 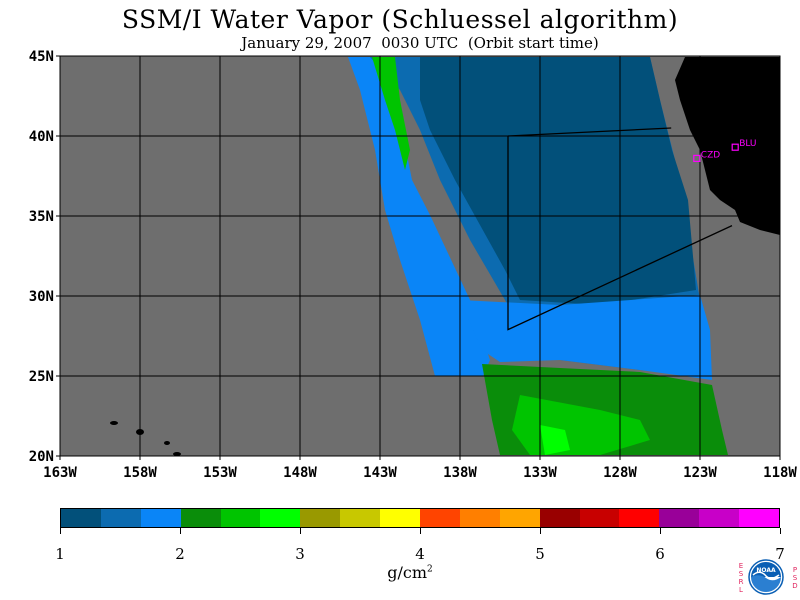 What do you see at coordinates (400, 19) in the screenshot?
I see `map-title: SSM/I Water Vapor (Schluessel algorithm)` at bounding box center [400, 19].